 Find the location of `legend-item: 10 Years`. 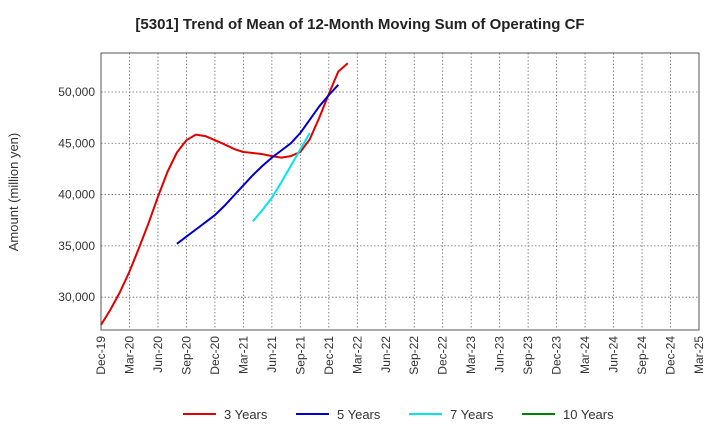

legend-item: 10 Years is located at coordinates (568, 414).